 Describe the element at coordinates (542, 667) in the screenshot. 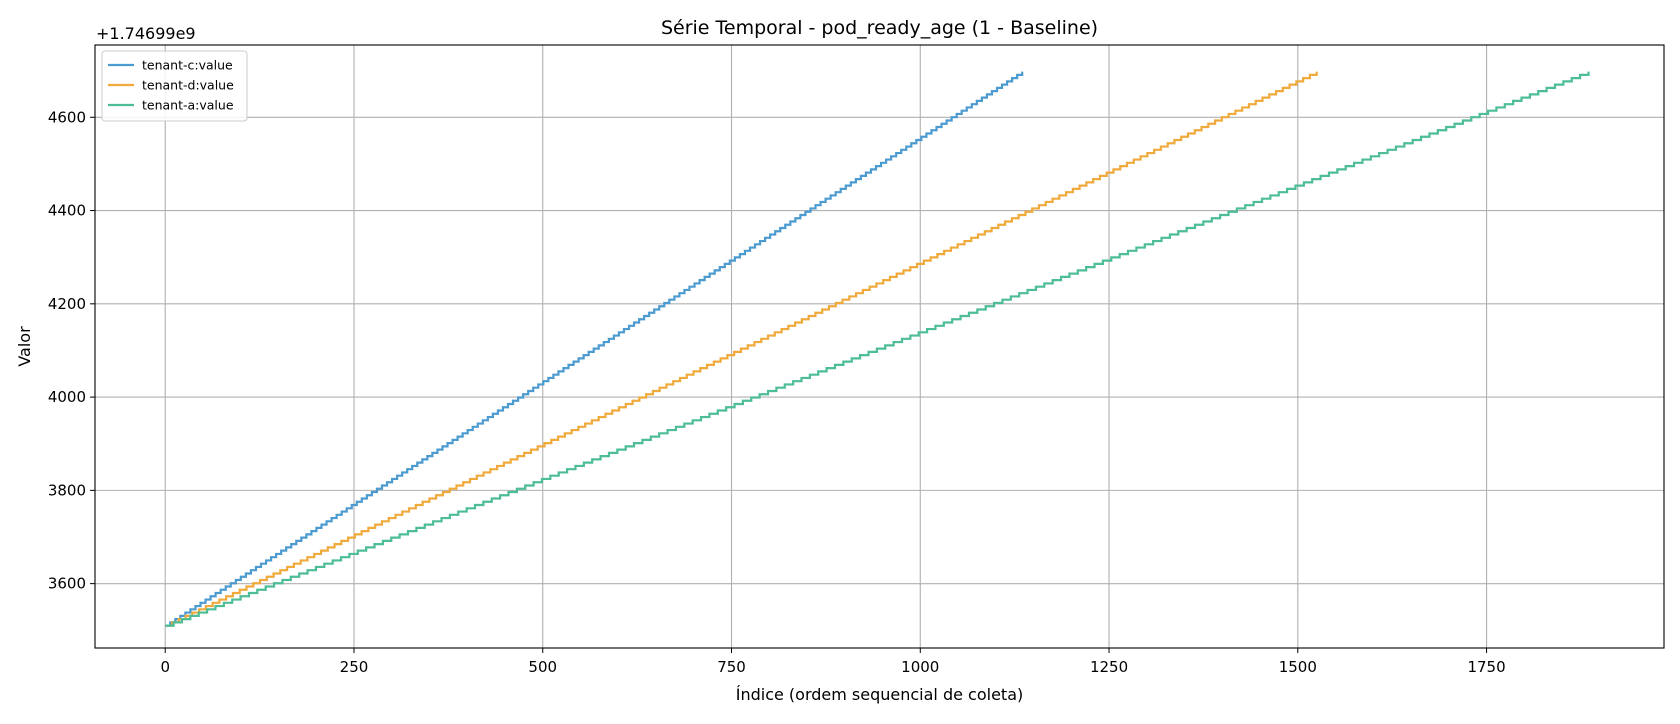

I see `x-tick-label: 500` at that location.